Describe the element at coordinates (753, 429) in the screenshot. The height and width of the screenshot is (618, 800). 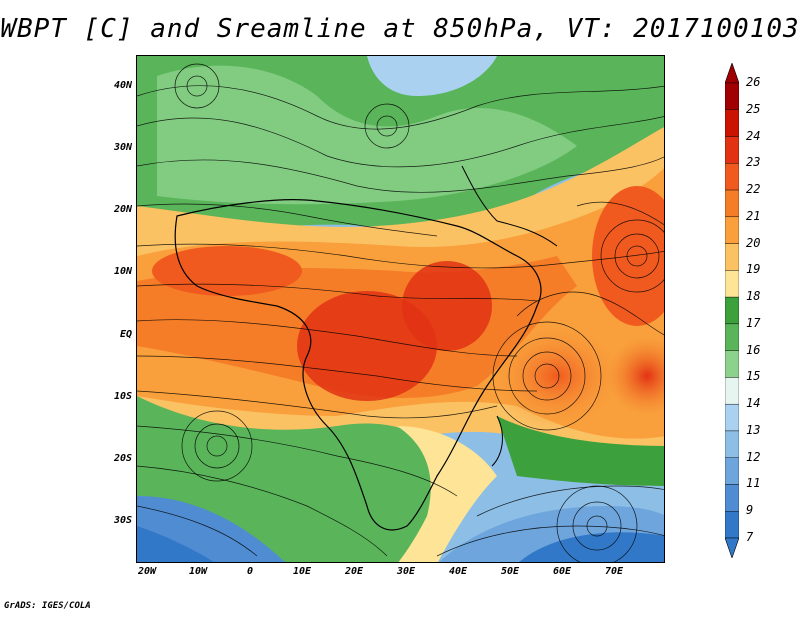
I see `colorbar-label: 13` at that location.